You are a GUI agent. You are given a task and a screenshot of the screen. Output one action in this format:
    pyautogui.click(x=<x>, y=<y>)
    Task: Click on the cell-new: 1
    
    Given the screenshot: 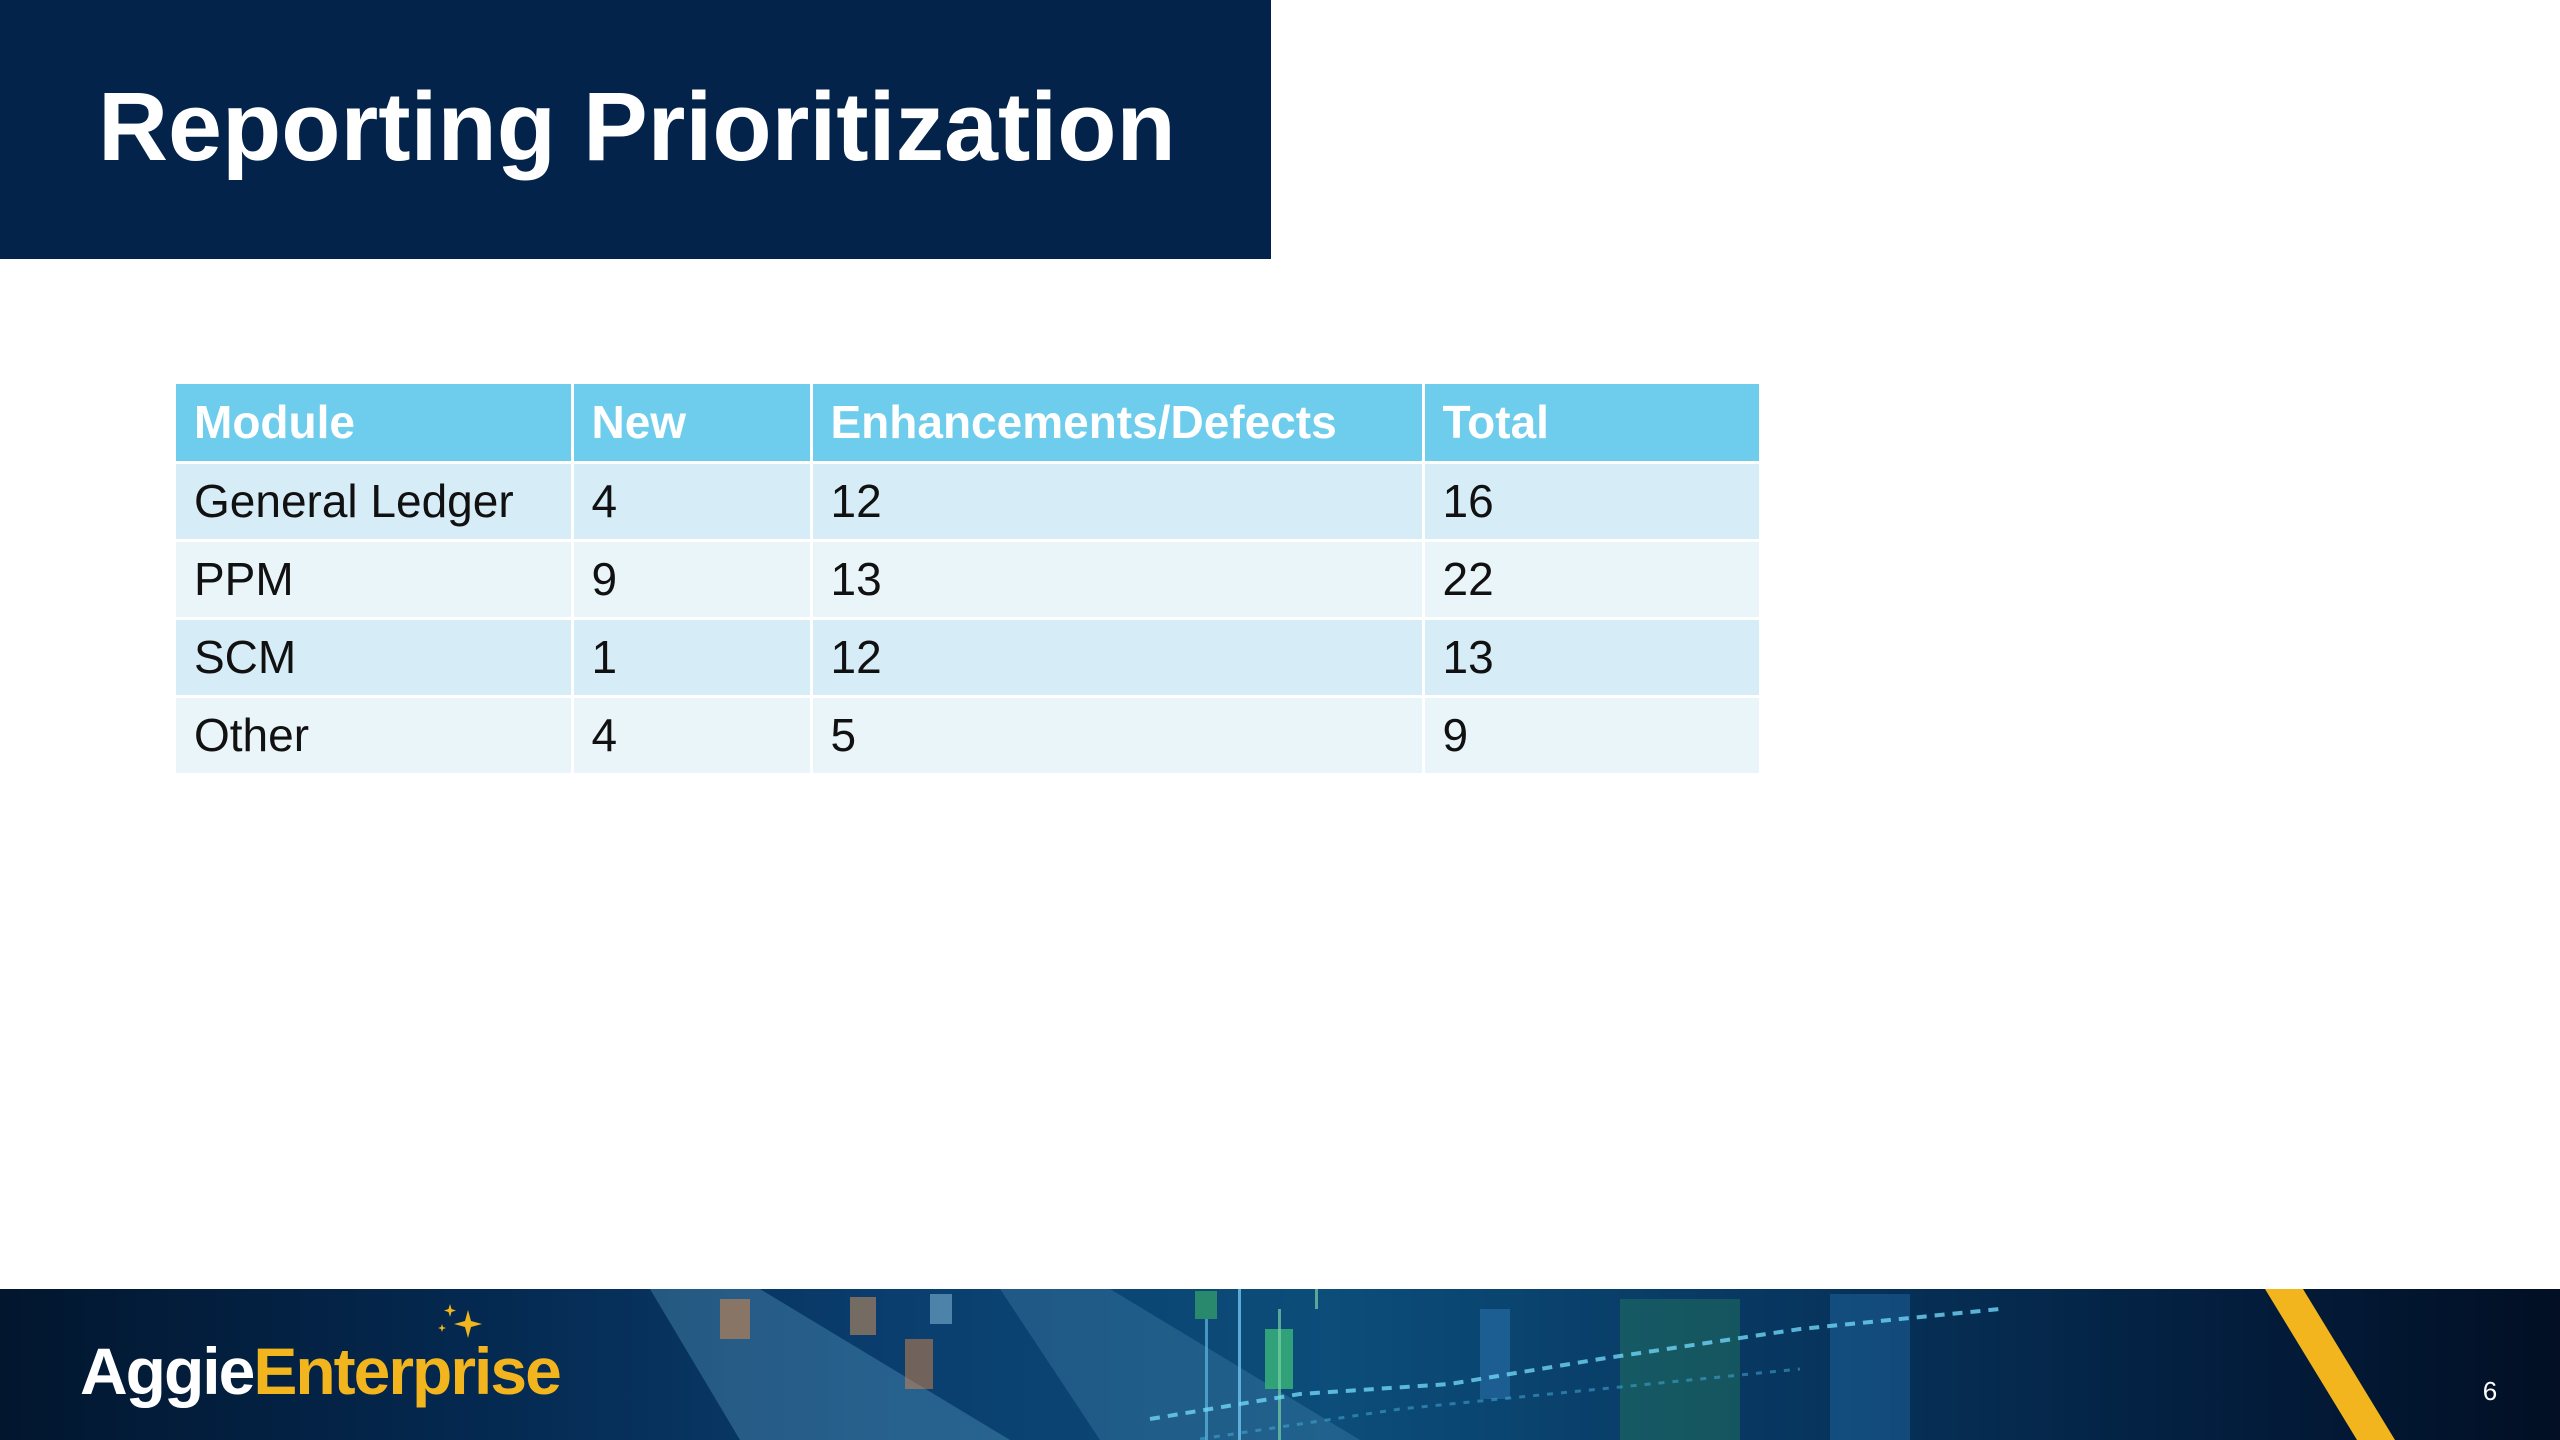 What is the action you would take?
    pyautogui.click(x=692, y=658)
    